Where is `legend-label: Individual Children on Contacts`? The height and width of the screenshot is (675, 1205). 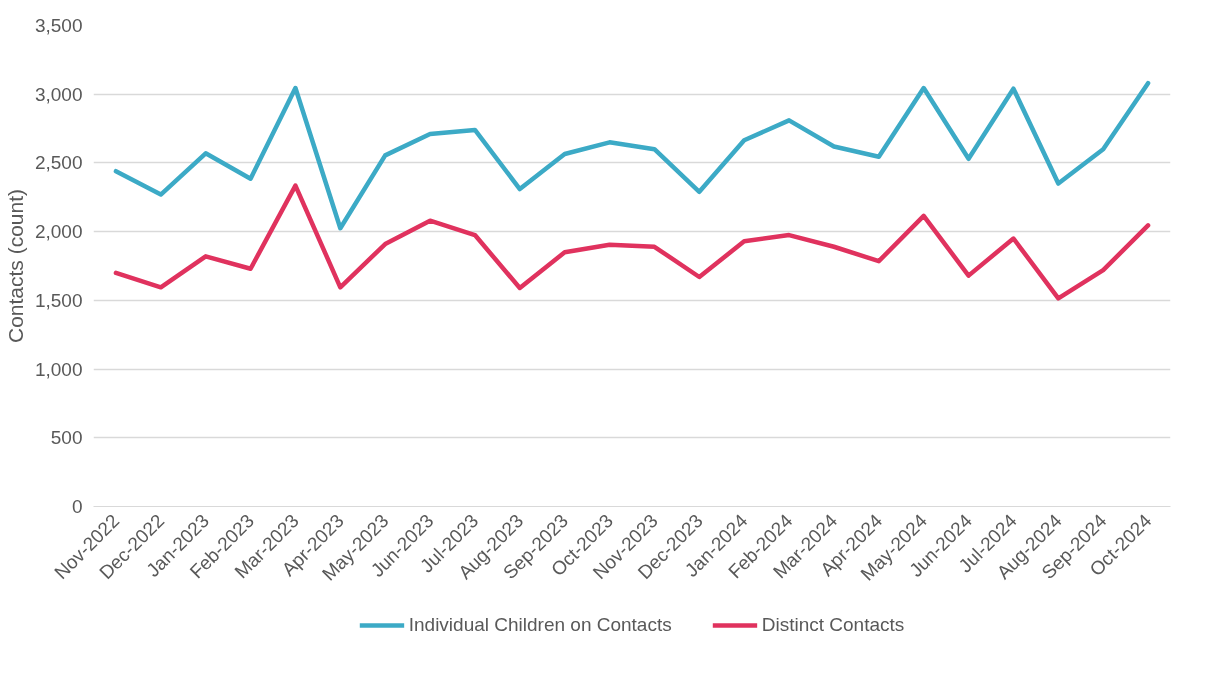
legend-label: Individual Children on Contacts is located at coordinates (540, 625).